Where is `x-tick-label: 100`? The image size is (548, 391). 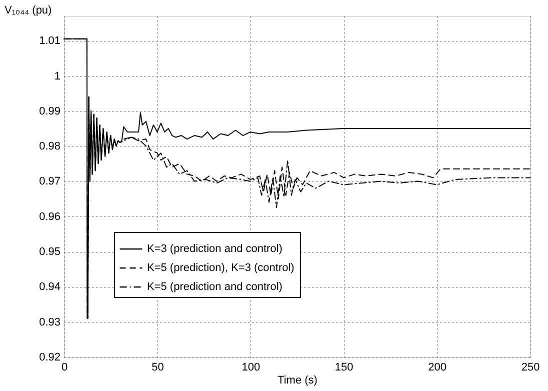
x-tick-label: 100 is located at coordinates (251, 368).